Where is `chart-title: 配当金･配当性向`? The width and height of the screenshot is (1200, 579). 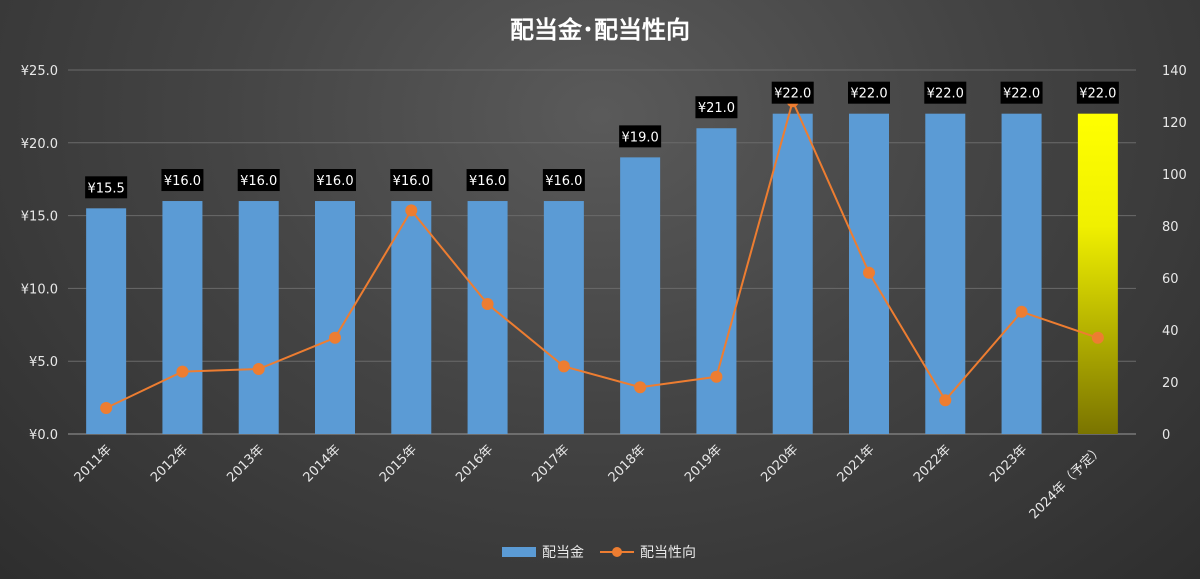 chart-title: 配当金･配当性向 is located at coordinates (600, 30).